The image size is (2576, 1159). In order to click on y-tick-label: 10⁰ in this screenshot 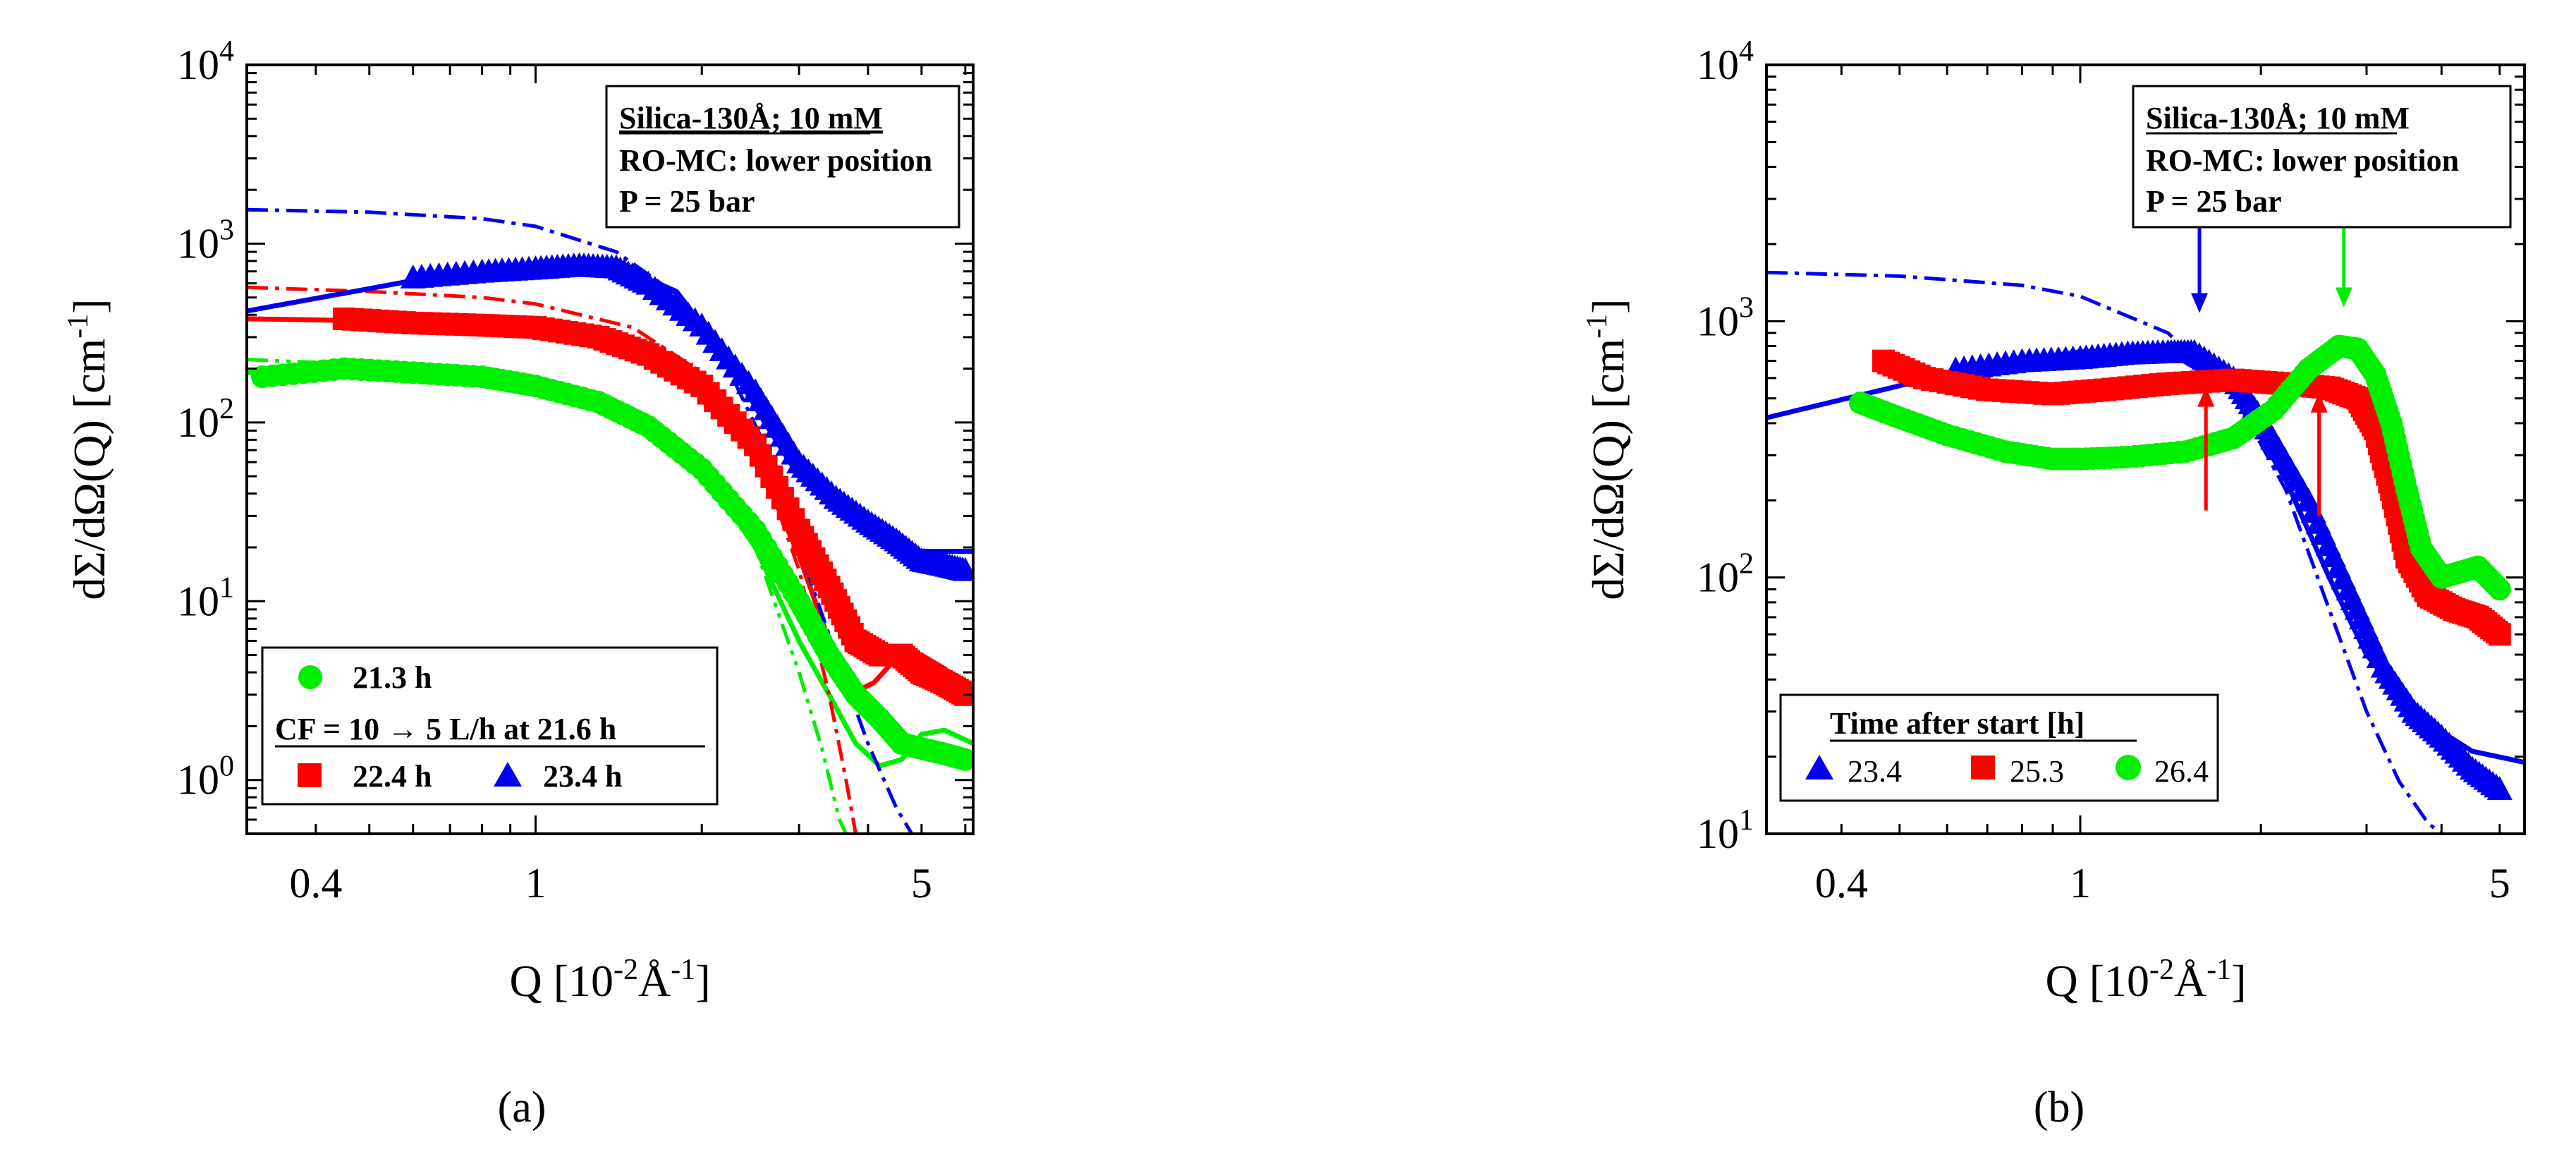, I will do `click(205, 777)`.